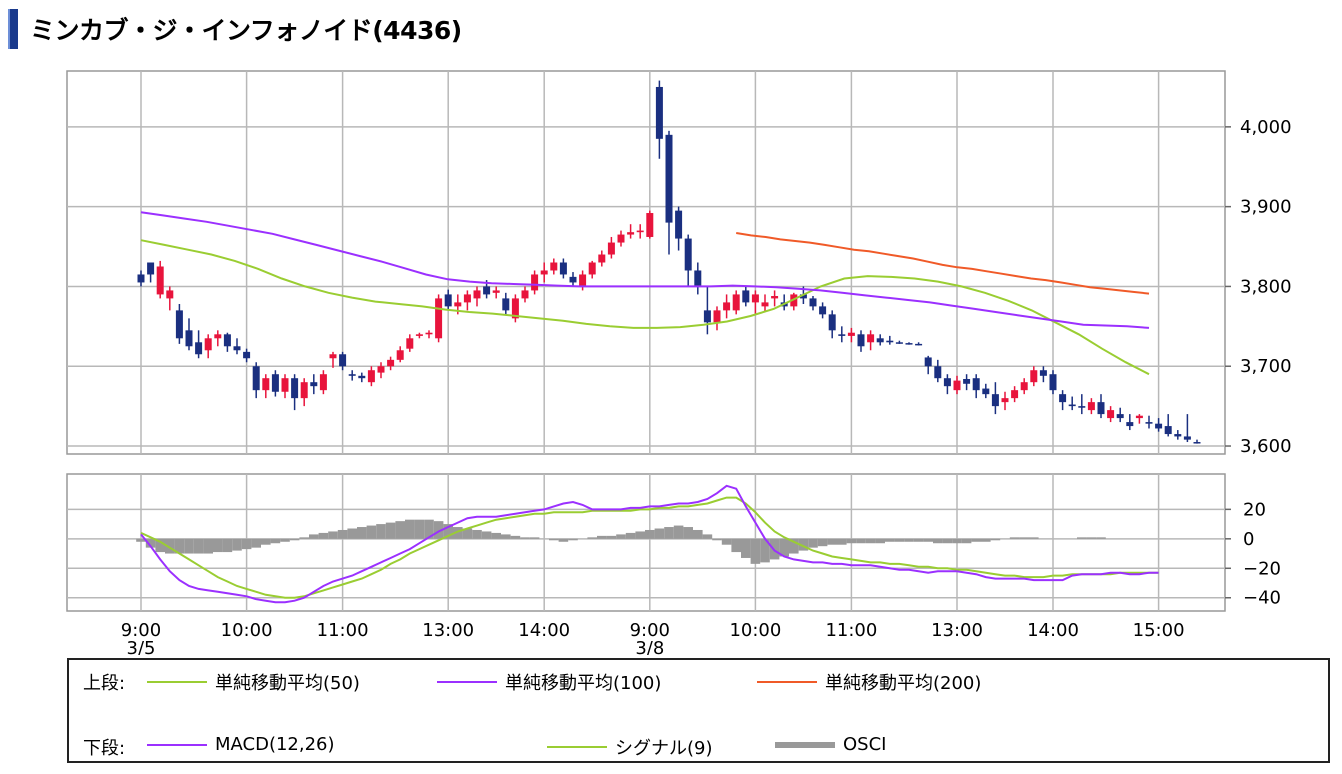 This screenshot has width=1342, height=774. Describe the element at coordinates (1266, 207) in the screenshot. I see `y-tick-label: 3,900` at that location.